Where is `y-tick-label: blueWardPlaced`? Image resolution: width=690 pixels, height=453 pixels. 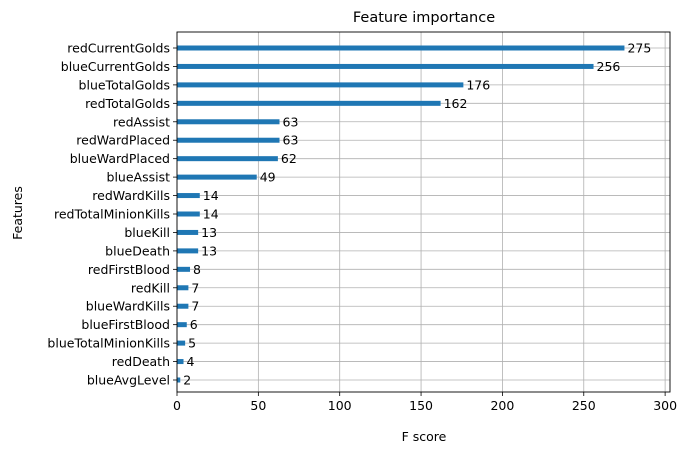
y-tick-label: blueWardPlaced is located at coordinates (120, 158).